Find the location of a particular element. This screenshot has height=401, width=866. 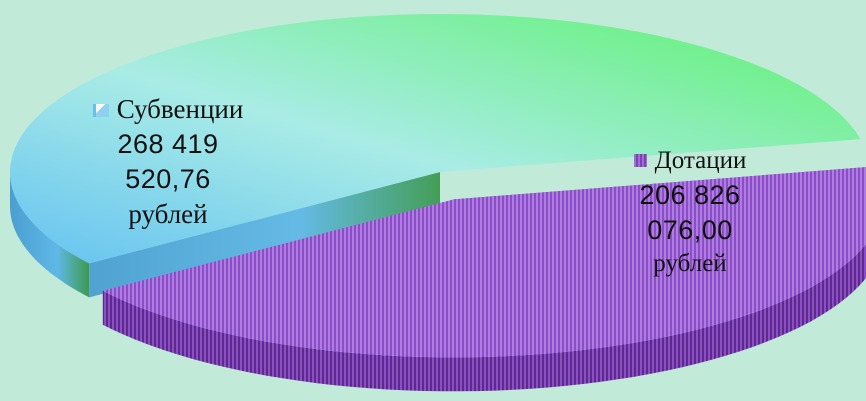

slice-name-subventions: Субвенции is located at coordinates (180, 109).